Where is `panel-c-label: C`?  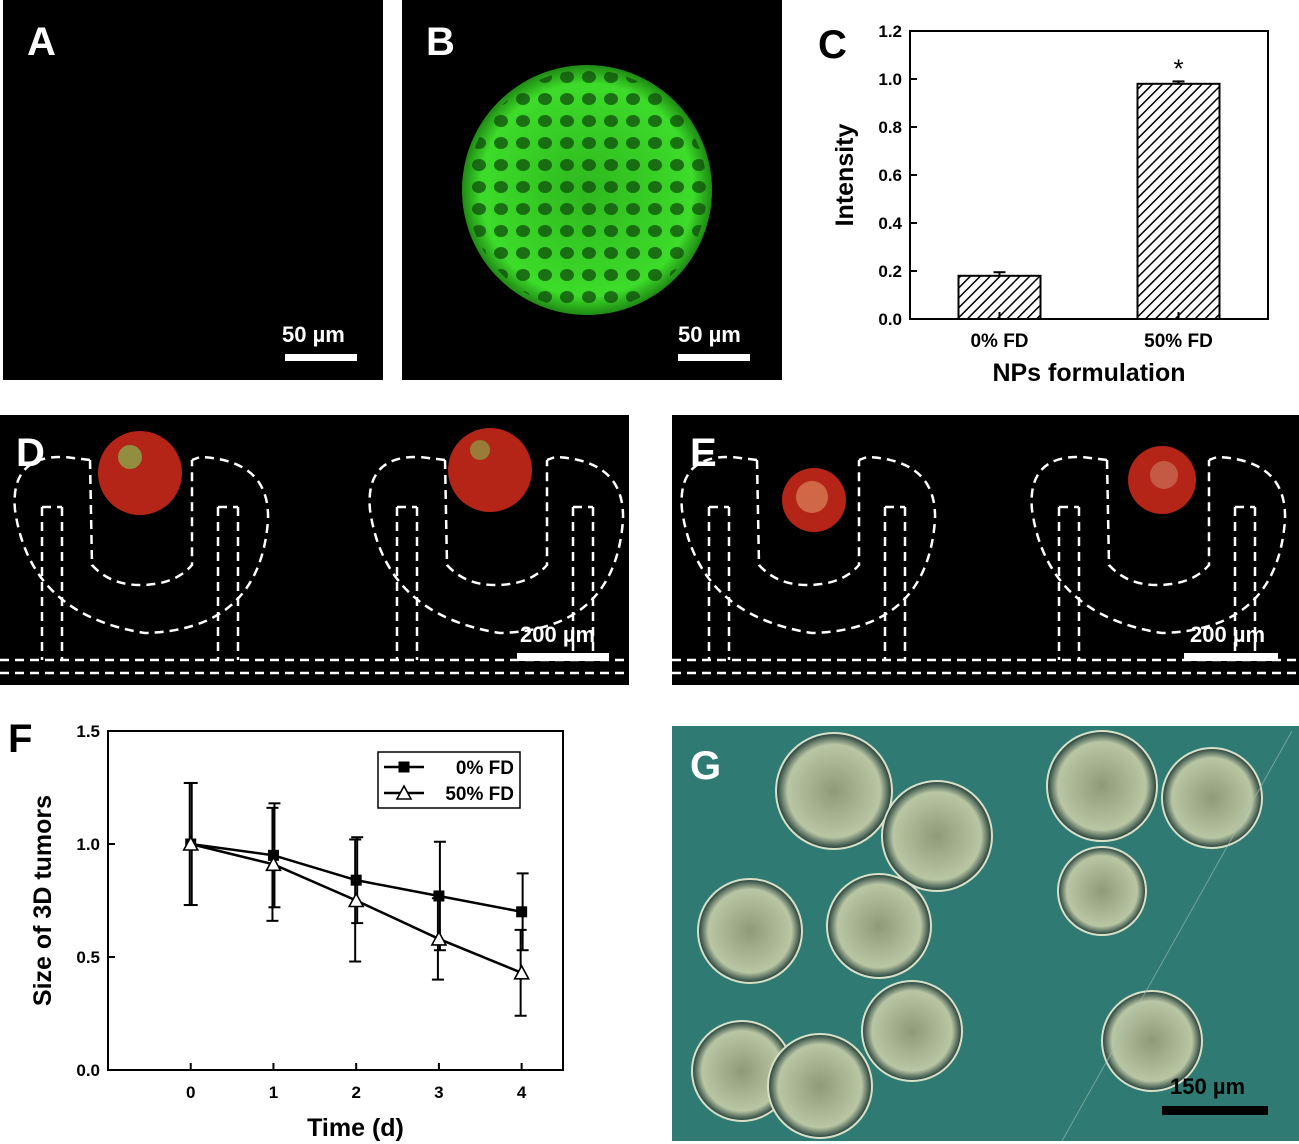 panel-c-label: C is located at coordinates (832, 45).